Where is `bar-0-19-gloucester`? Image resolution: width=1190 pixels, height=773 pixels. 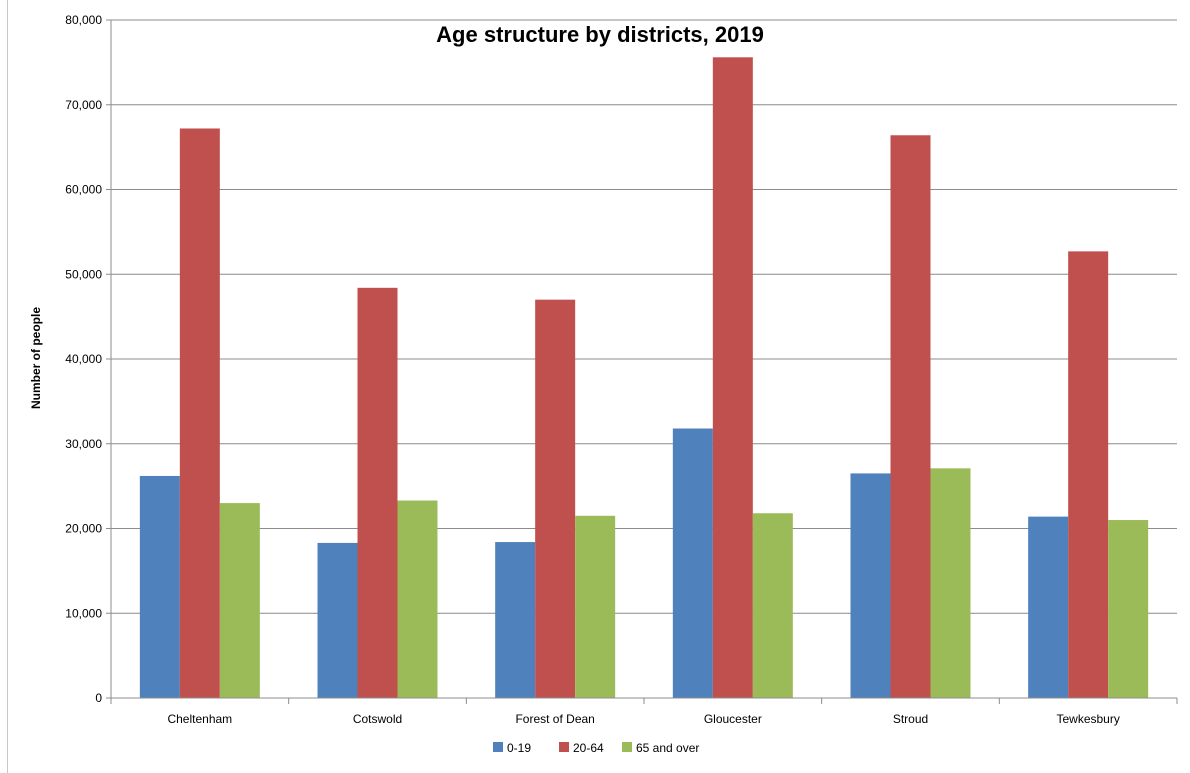 bar-0-19-gloucester is located at coordinates (692, 563).